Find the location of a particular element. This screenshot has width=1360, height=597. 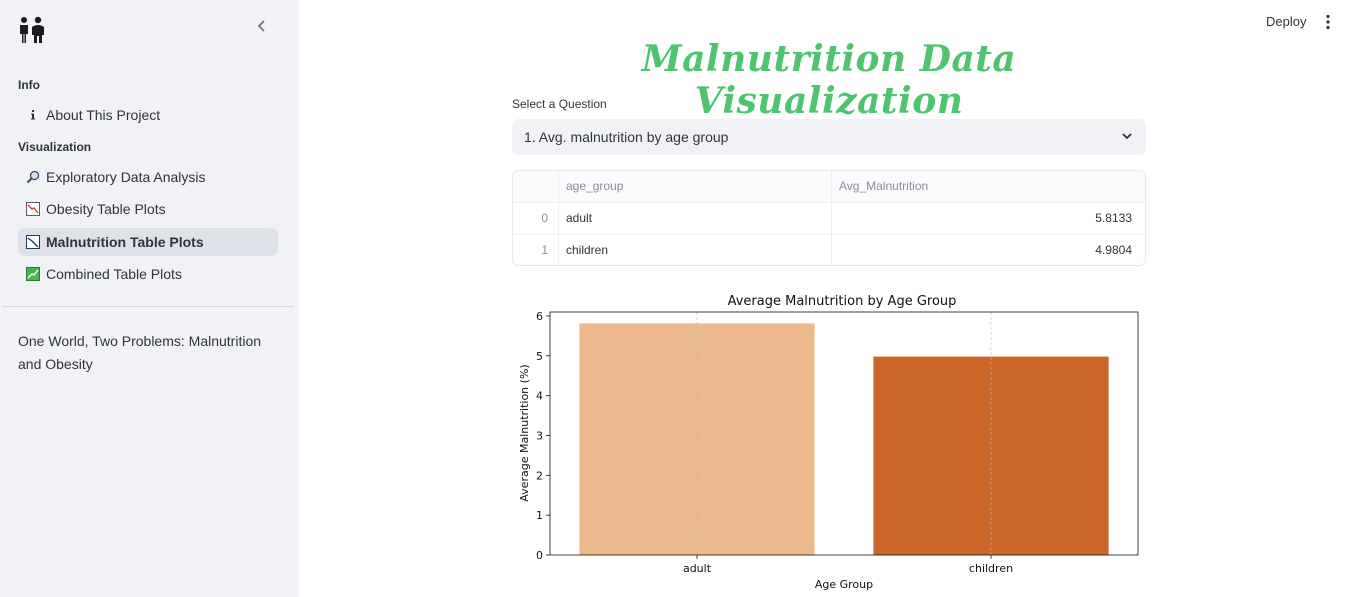

section-label-visualization: Visualization is located at coordinates (55, 147).